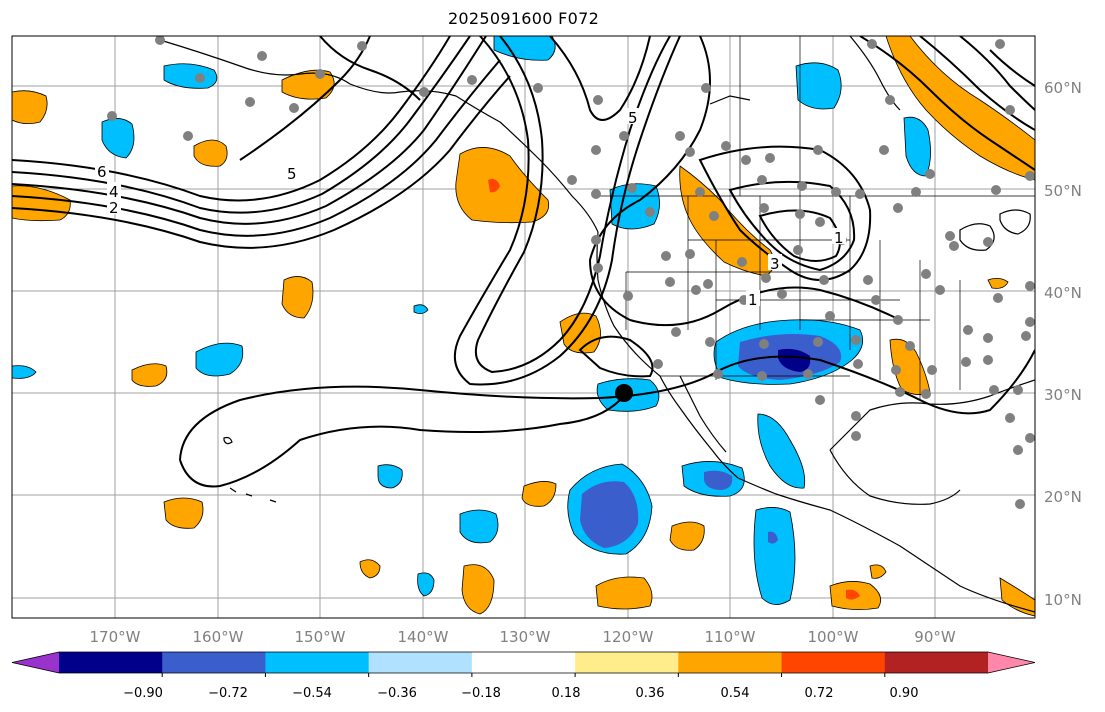  I want to click on lat-label: 30°N, so click(1063, 395).